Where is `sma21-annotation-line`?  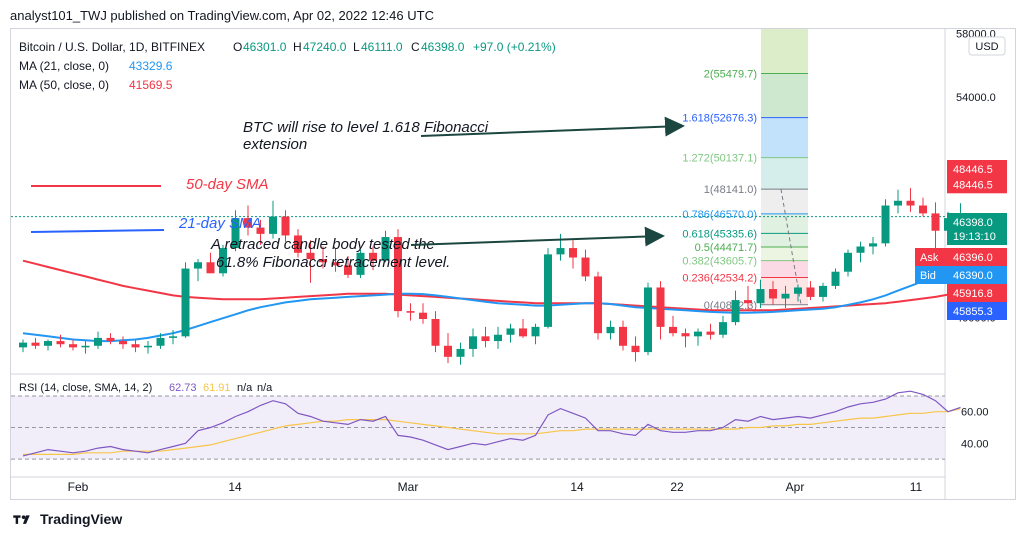 sma21-annotation-line is located at coordinates (97, 231).